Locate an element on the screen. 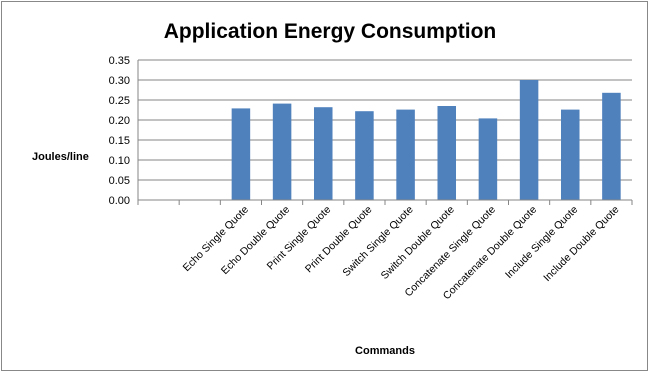 This screenshot has height=374, width=651. x-tick-label: Include Single Quote is located at coordinates (542, 243).